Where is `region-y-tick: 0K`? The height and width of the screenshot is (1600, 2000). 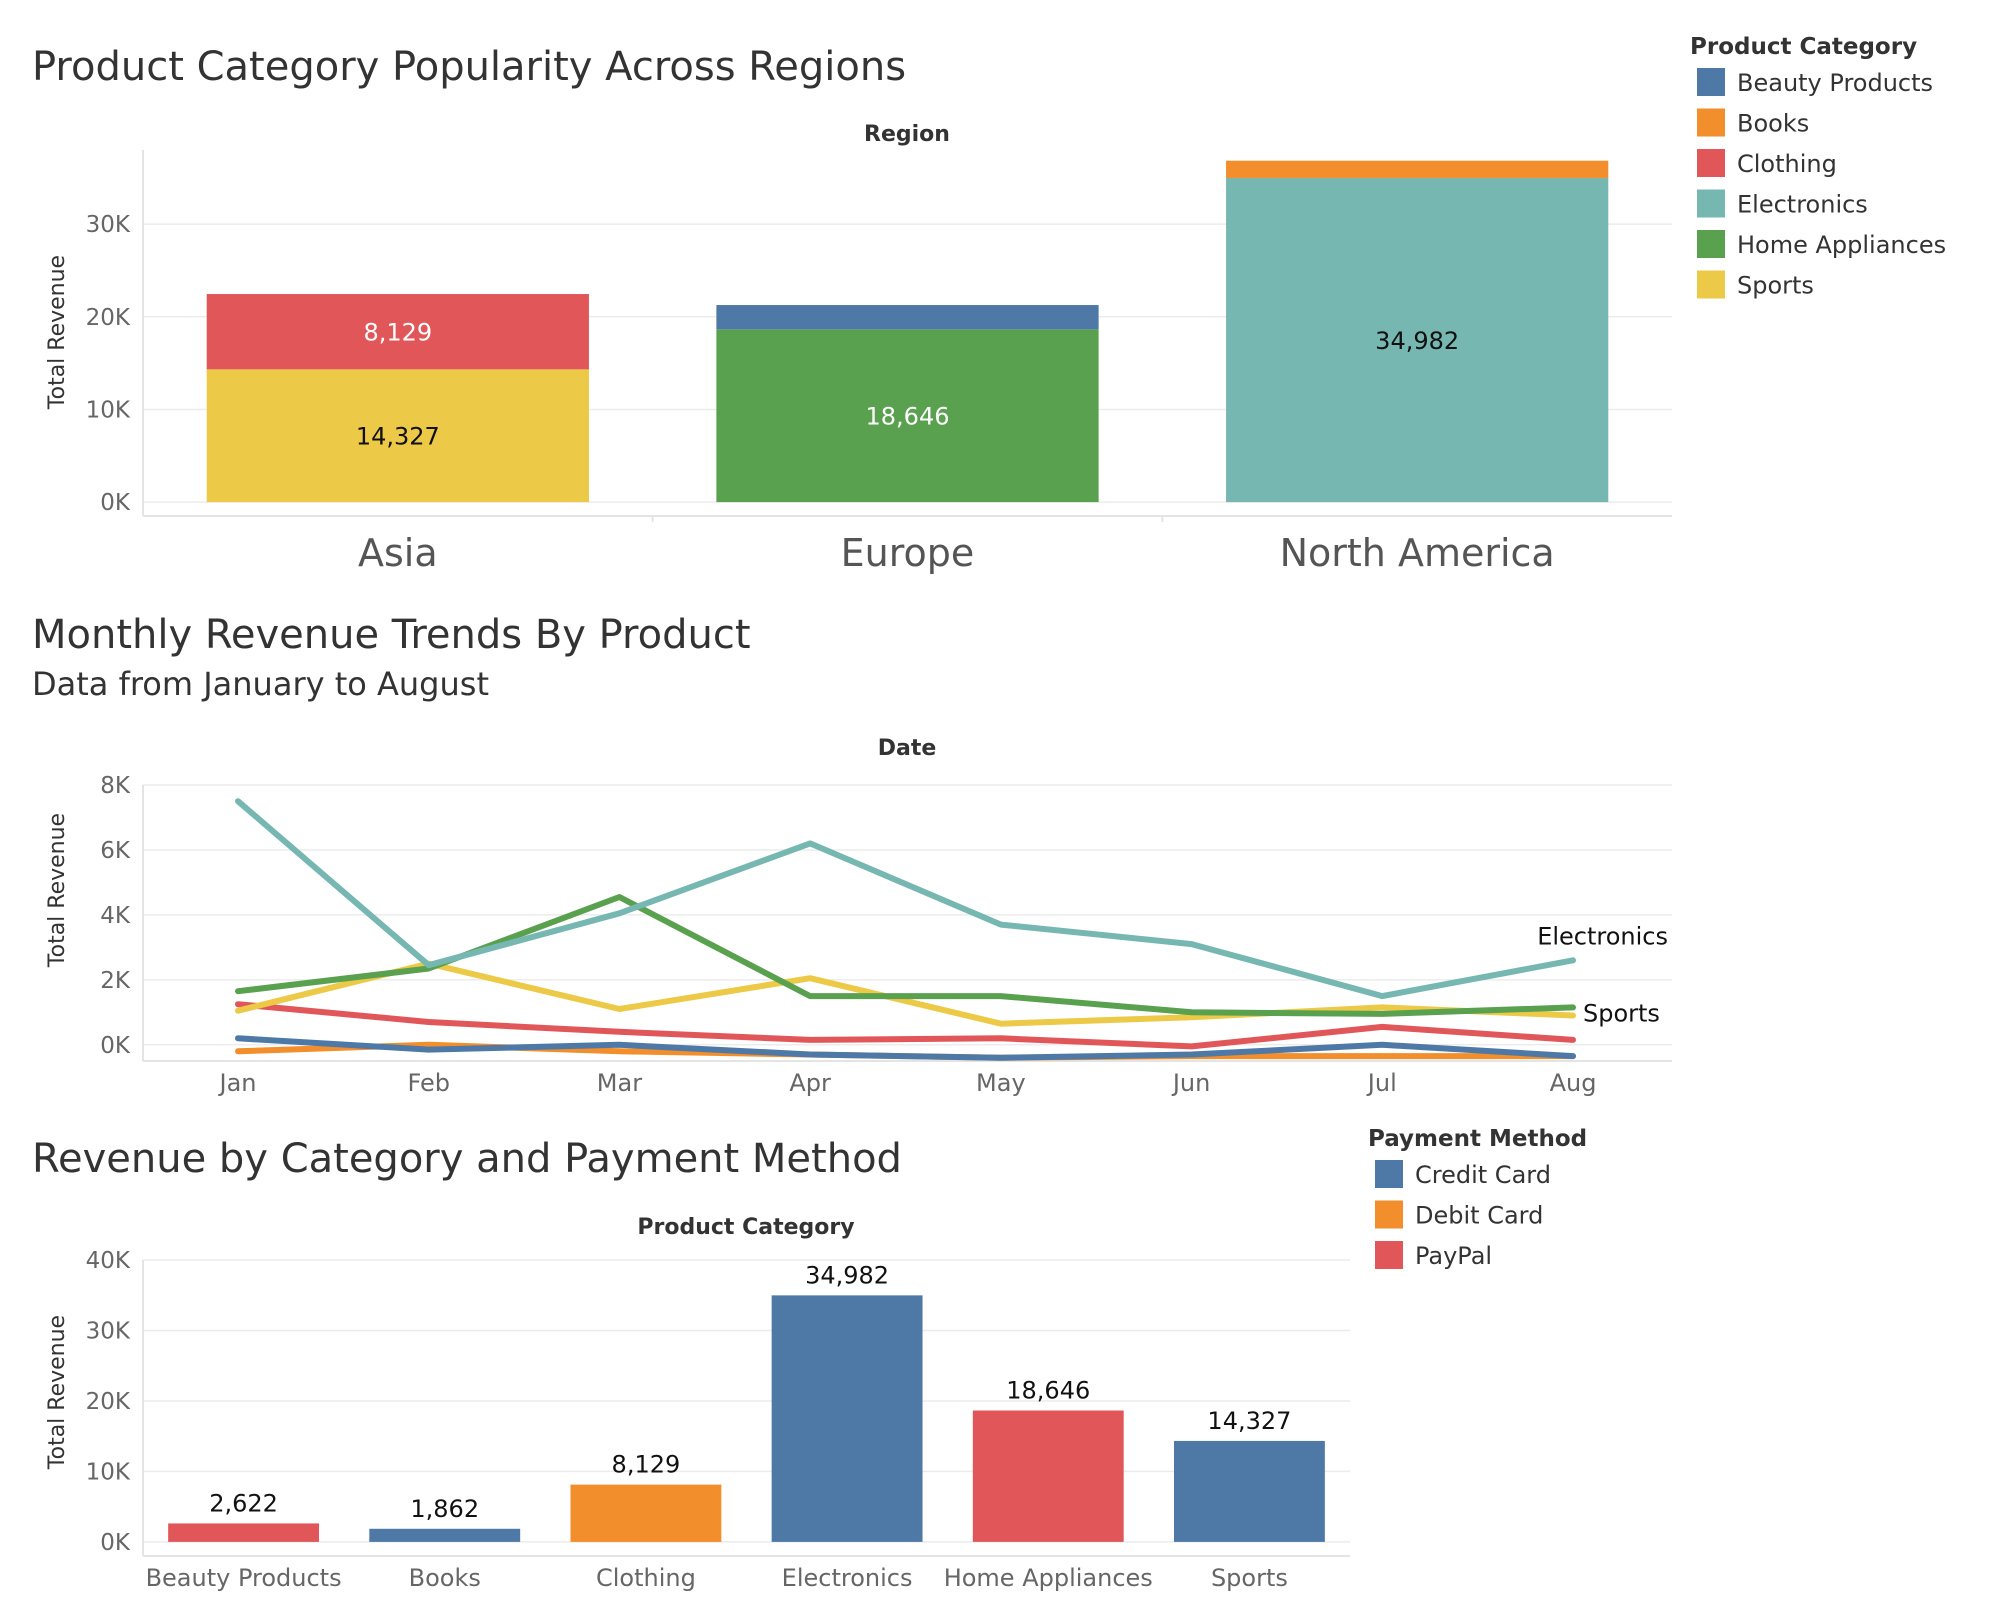
region-y-tick: 0K is located at coordinates (115, 503).